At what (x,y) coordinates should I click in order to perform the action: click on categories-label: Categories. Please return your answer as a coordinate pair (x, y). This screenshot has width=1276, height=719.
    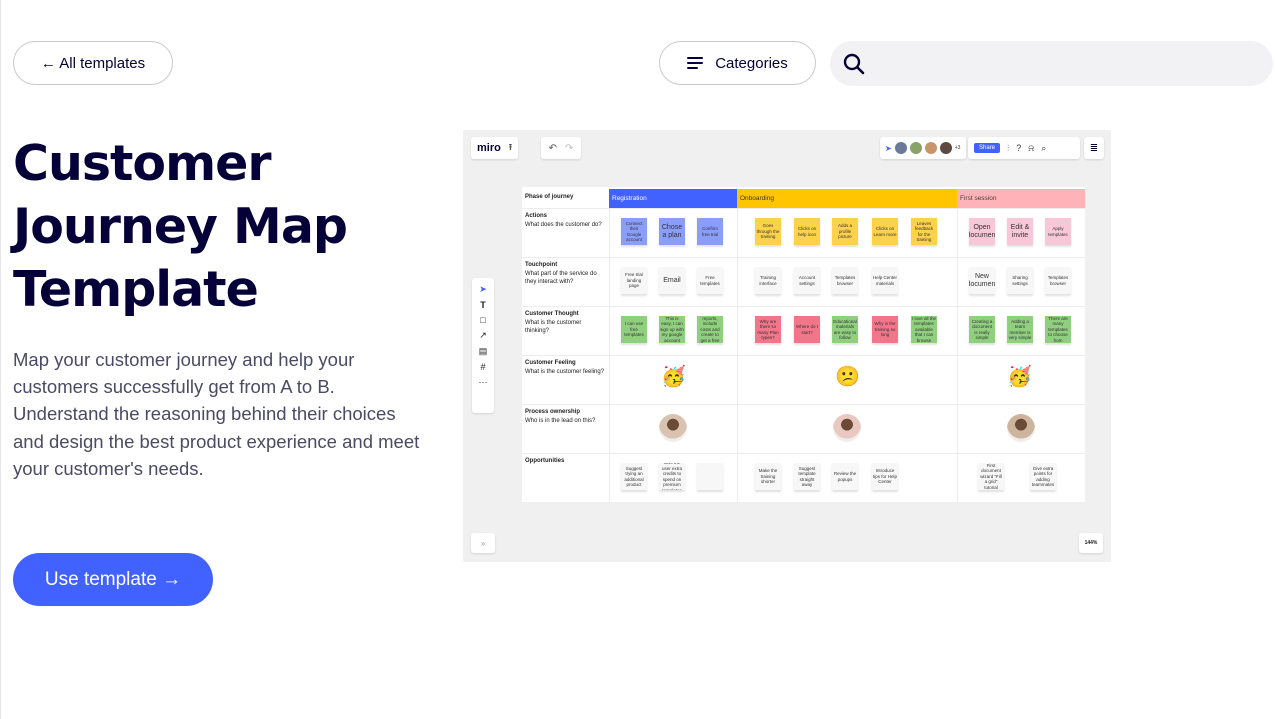
    Looking at the image, I should click on (751, 63).